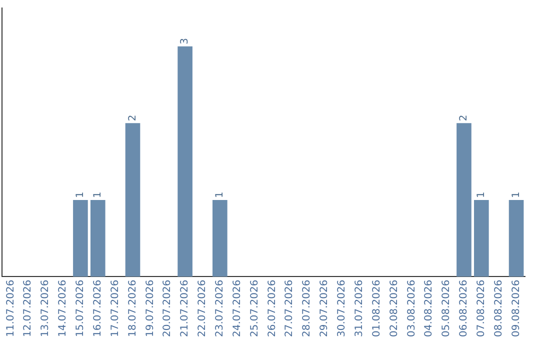 This screenshot has height=340, width=540. I want to click on x-tick-label: 16.07.2026, so click(98, 309).